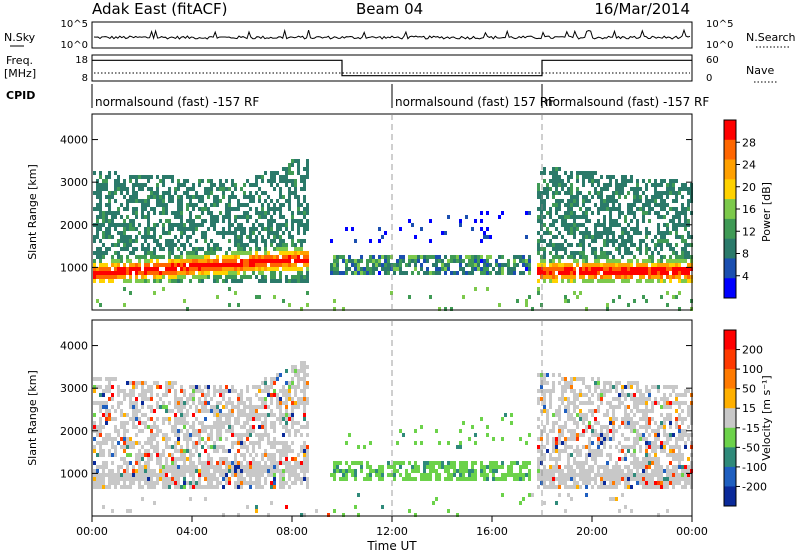  Describe the element at coordinates (19, 60) in the screenshot. I see `freq-label: Freq.` at that location.